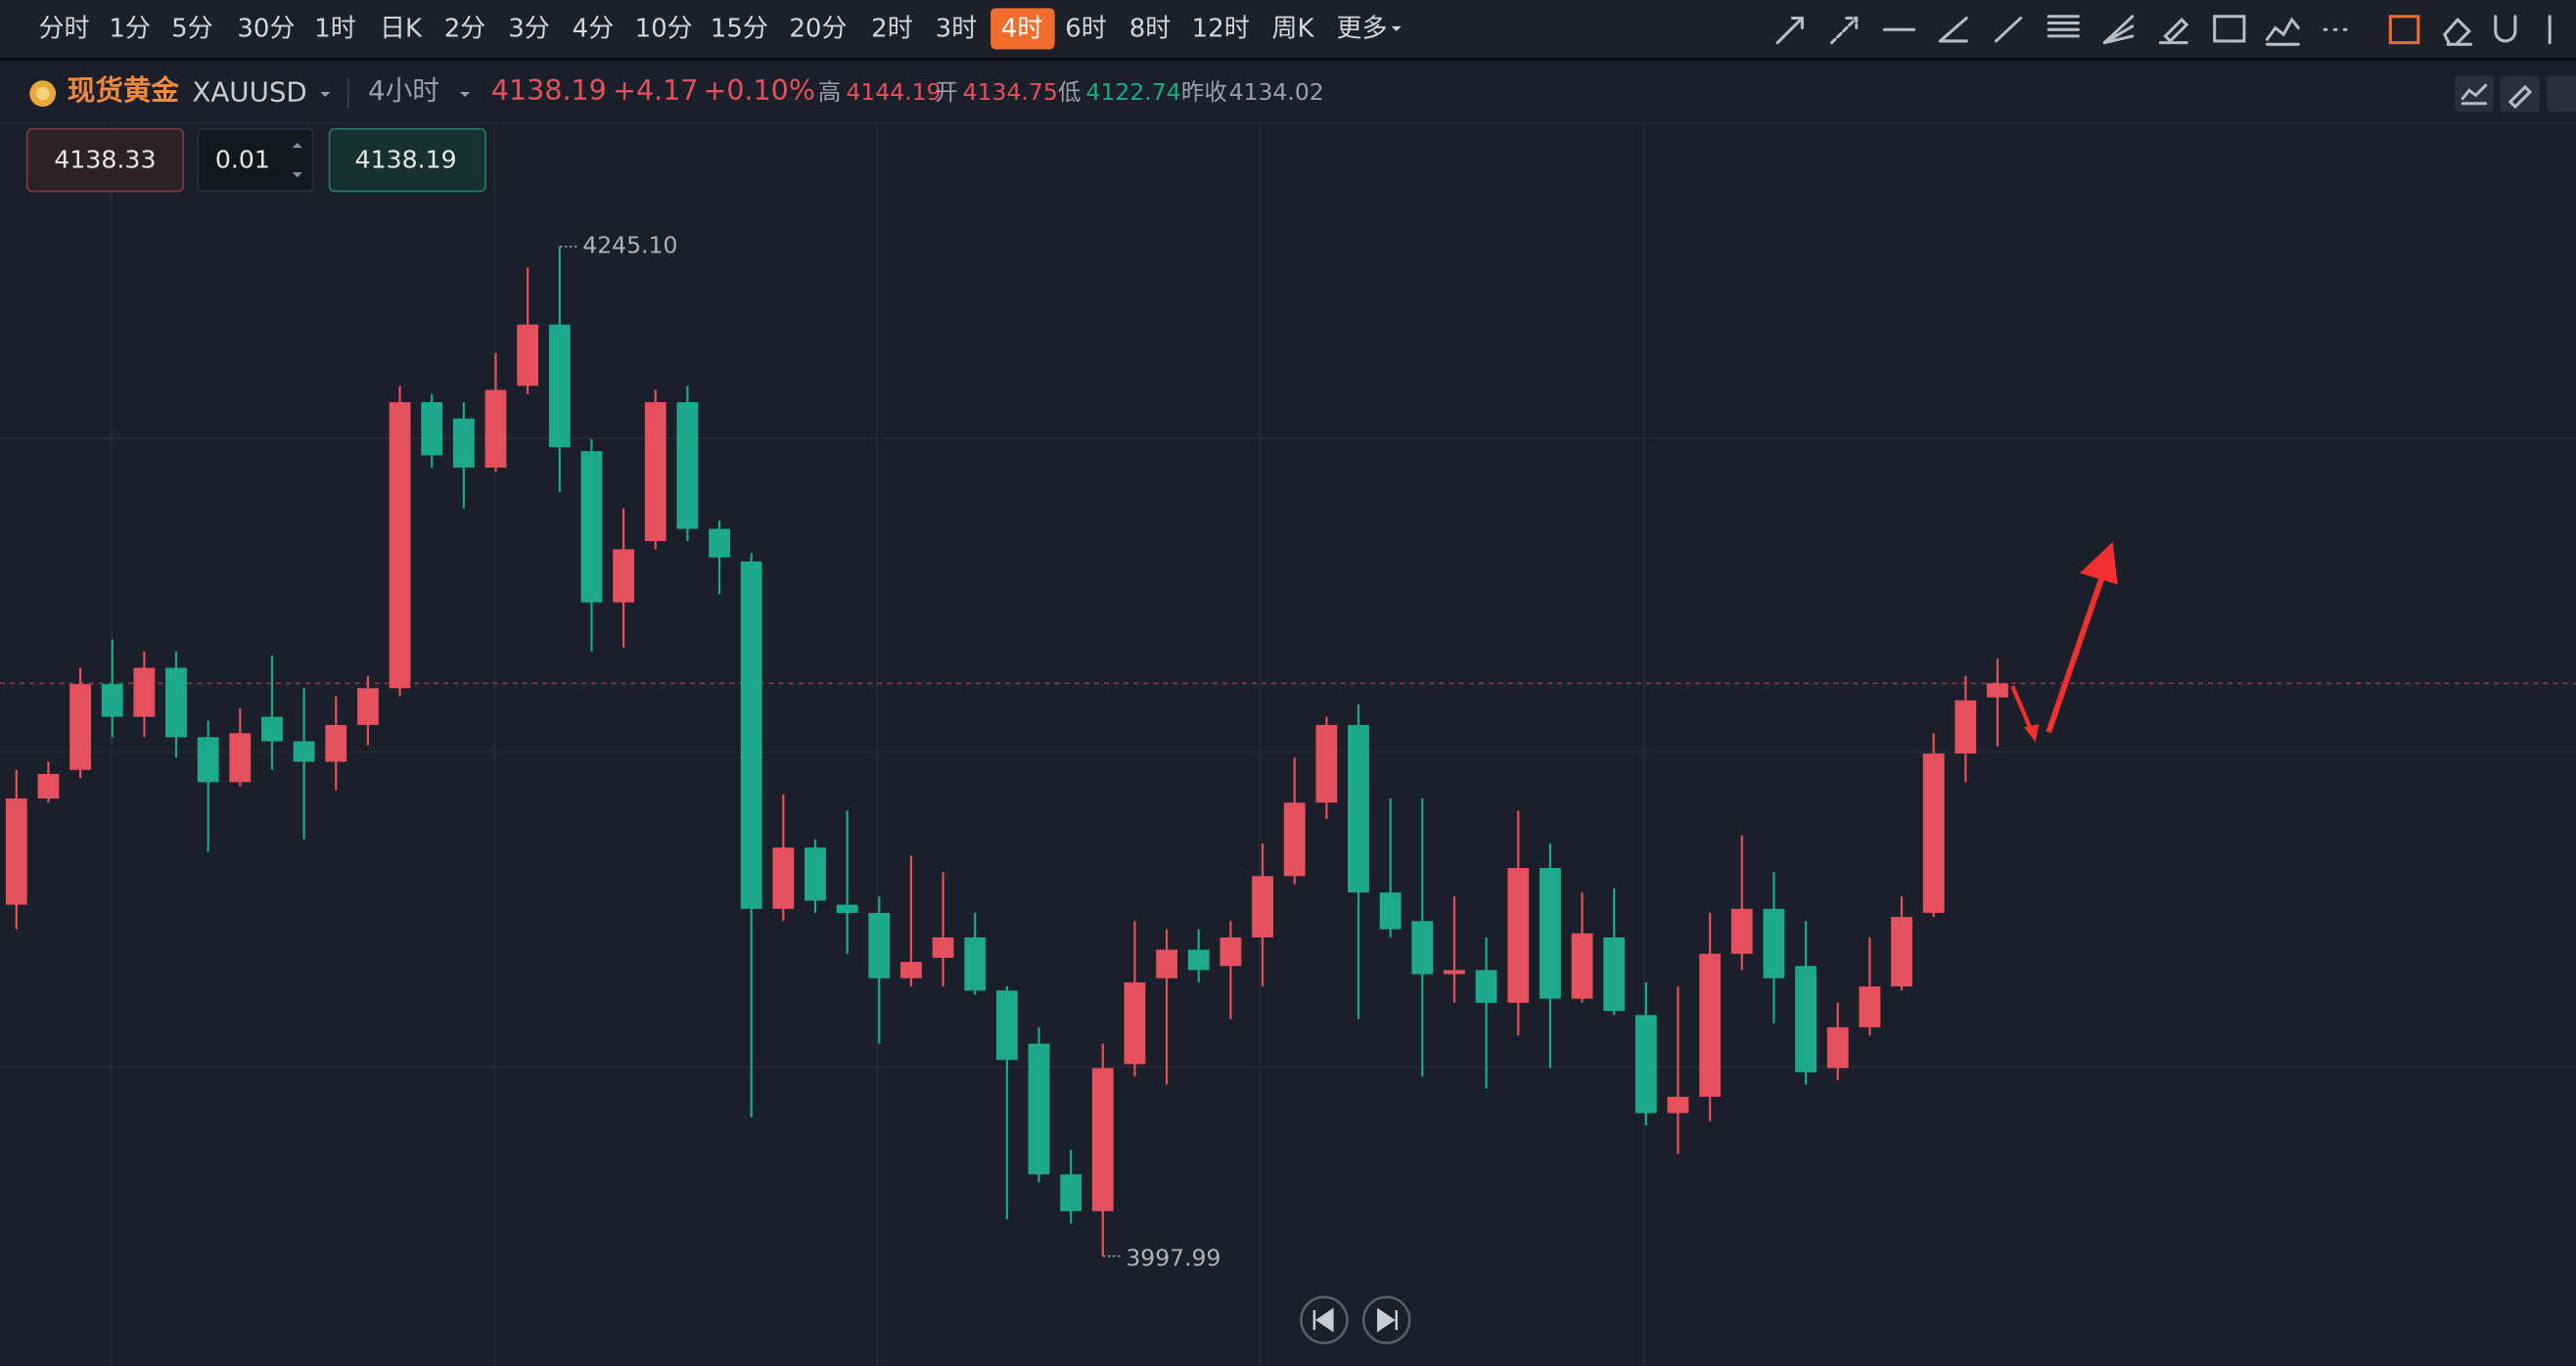  Describe the element at coordinates (401, 30) in the screenshot. I see `tab: 日K` at that location.